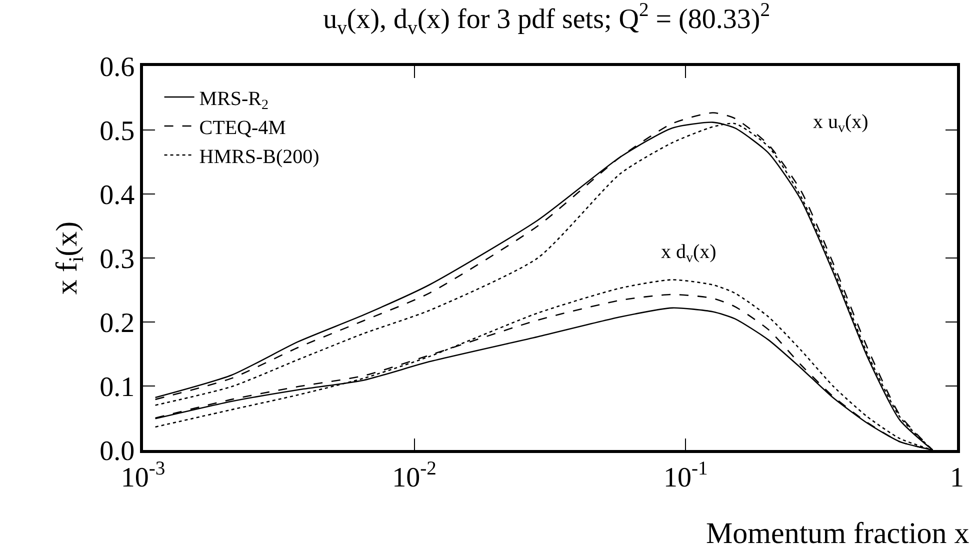 This screenshot has height=556, width=976. Describe the element at coordinates (957, 478) in the screenshot. I see `x-tick-label: 1` at that location.